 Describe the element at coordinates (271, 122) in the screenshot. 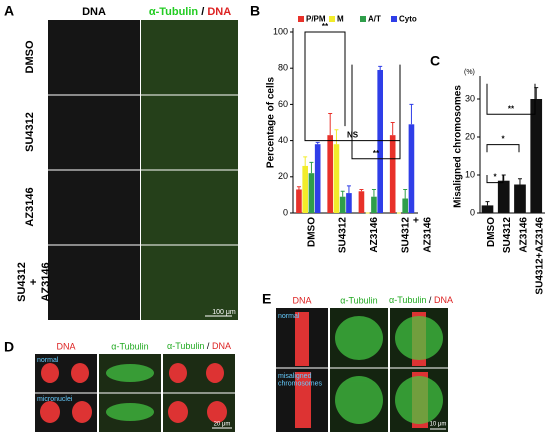

I see `y-axis-label: Percentage of cells` at that location.